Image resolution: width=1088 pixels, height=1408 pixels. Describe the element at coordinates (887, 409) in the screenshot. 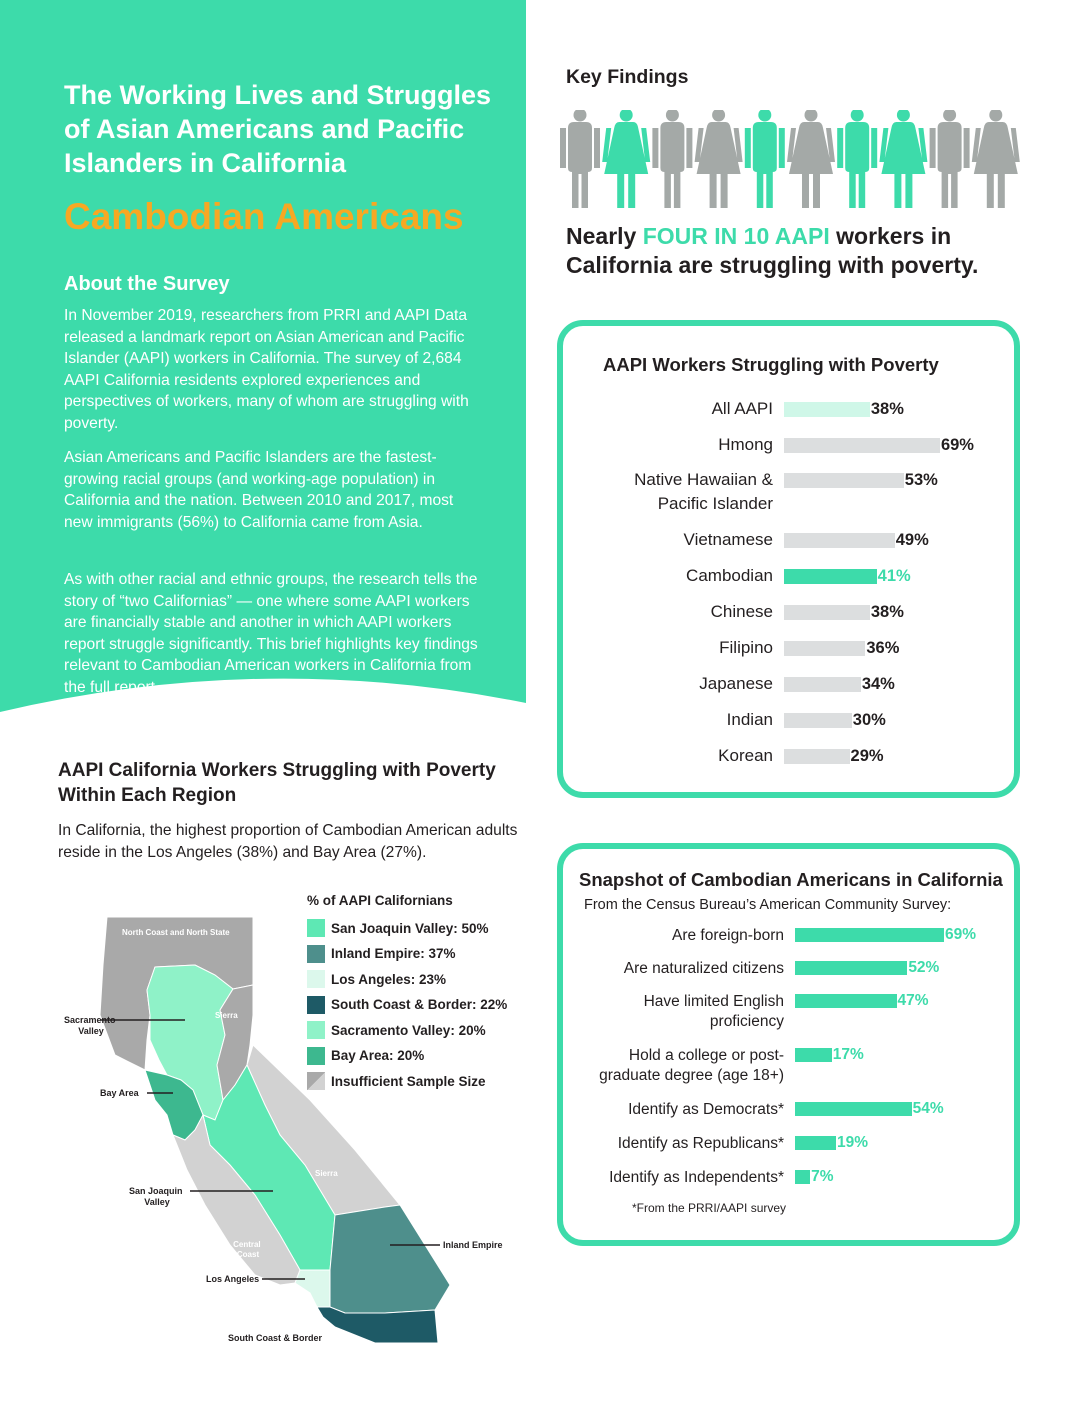

I see `bar-value-label: 38%` at that location.